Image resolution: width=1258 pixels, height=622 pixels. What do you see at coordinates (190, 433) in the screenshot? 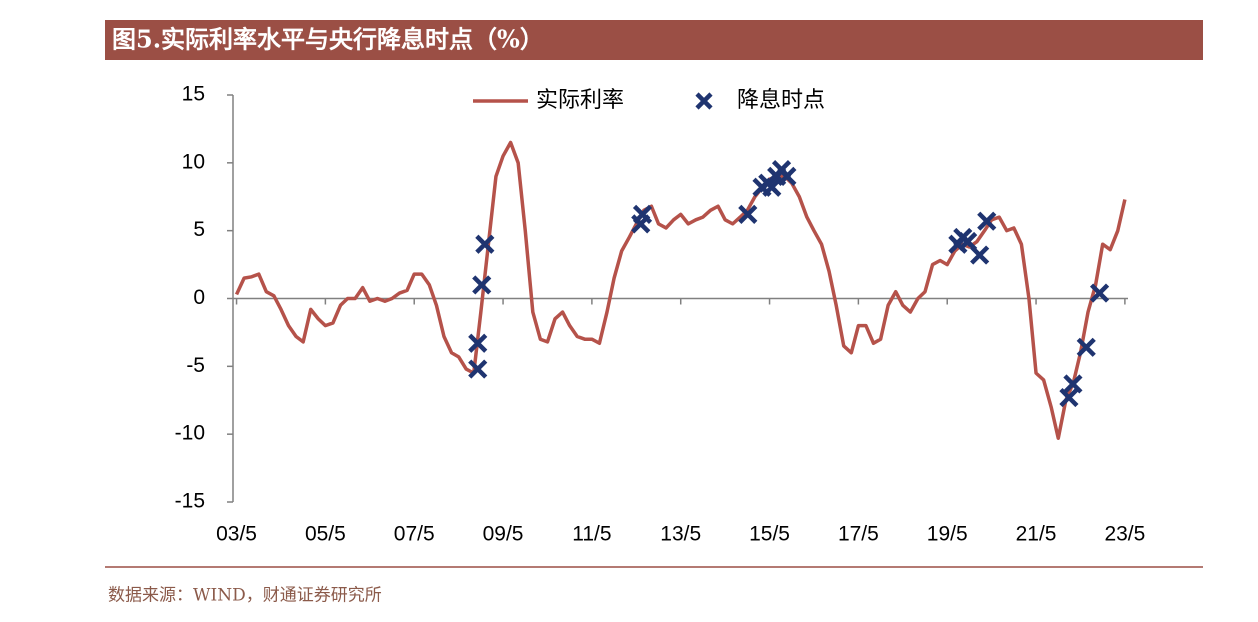
I see `y-tick-label: -10` at bounding box center [190, 433].